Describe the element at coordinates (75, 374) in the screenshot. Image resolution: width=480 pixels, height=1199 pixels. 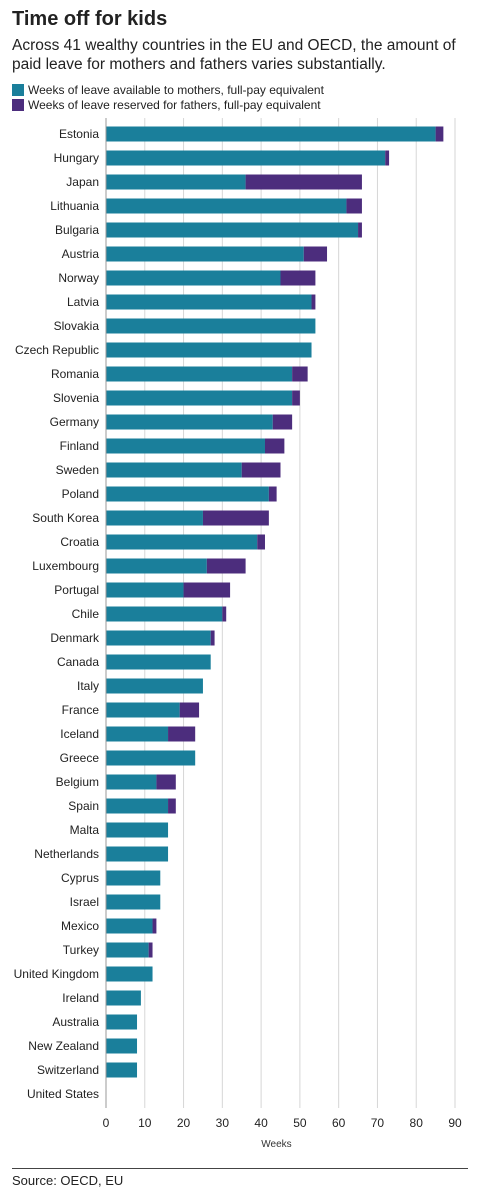
I see `category-label-romania: Romania` at that location.